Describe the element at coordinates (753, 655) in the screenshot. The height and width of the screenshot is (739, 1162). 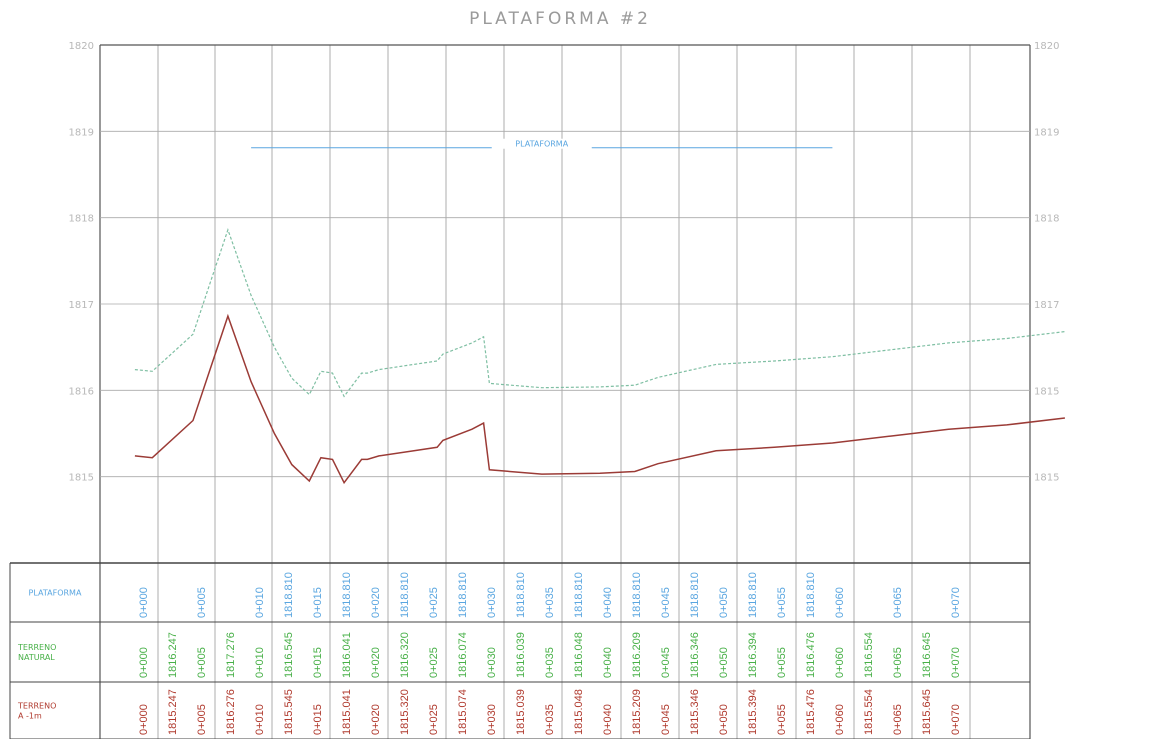
I see `table-cell: 1816.394` at that location.